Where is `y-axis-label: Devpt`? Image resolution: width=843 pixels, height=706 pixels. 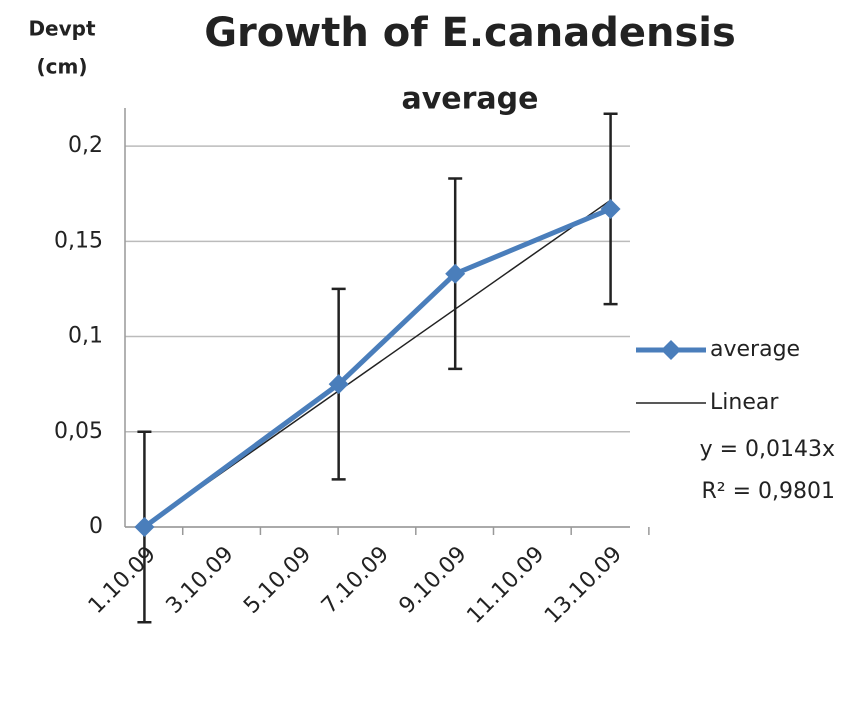
y-axis-label: Devpt is located at coordinates (62, 29).